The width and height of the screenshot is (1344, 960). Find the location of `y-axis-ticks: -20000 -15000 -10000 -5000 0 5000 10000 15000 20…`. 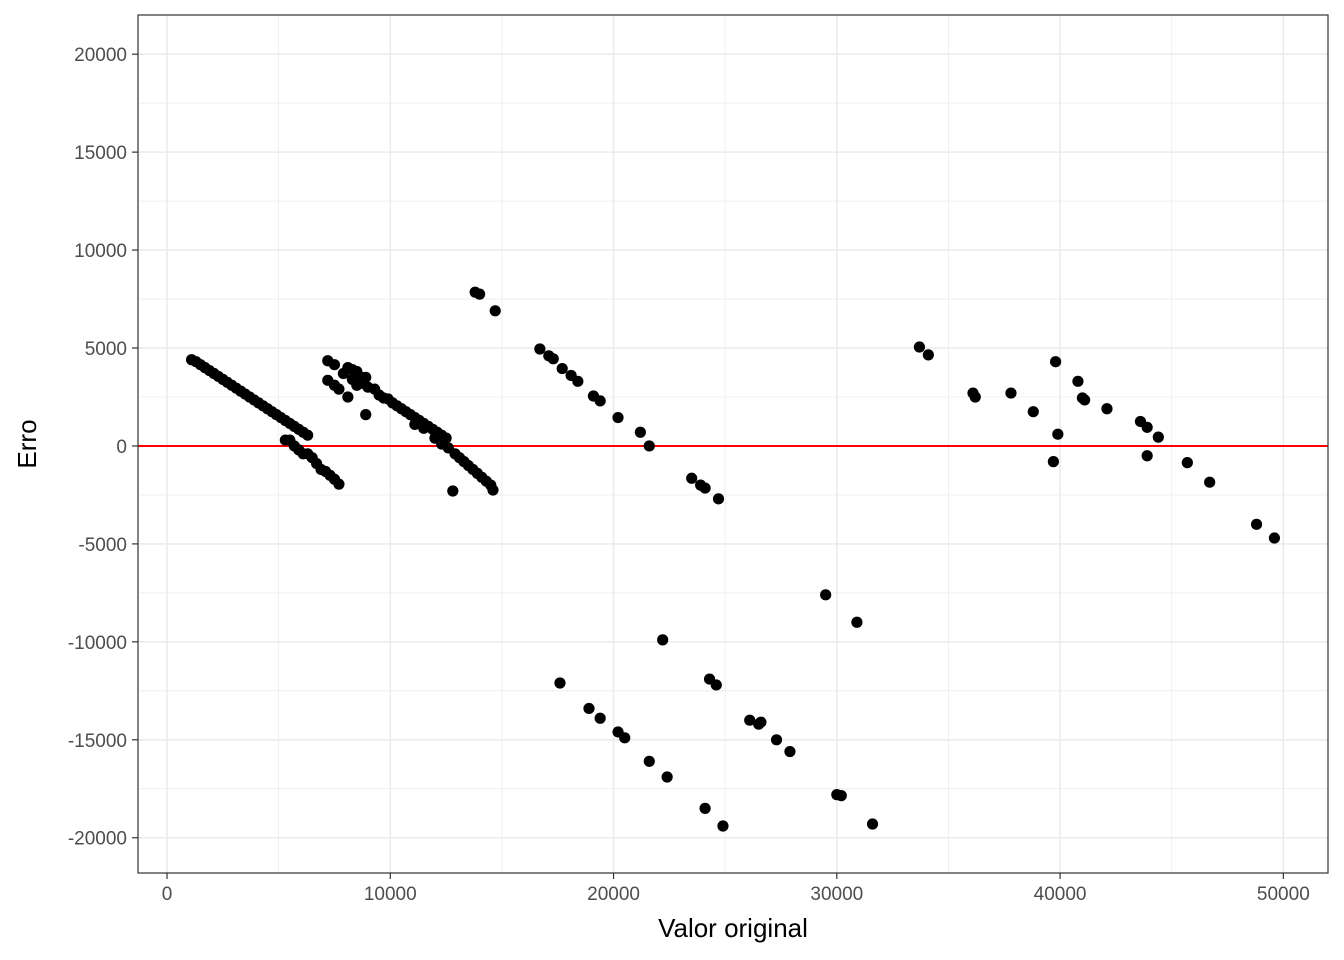

y-axis-ticks: -20000 -15000 -10000 -5000 0 5000 10000 15000 20… is located at coordinates (103, 447).